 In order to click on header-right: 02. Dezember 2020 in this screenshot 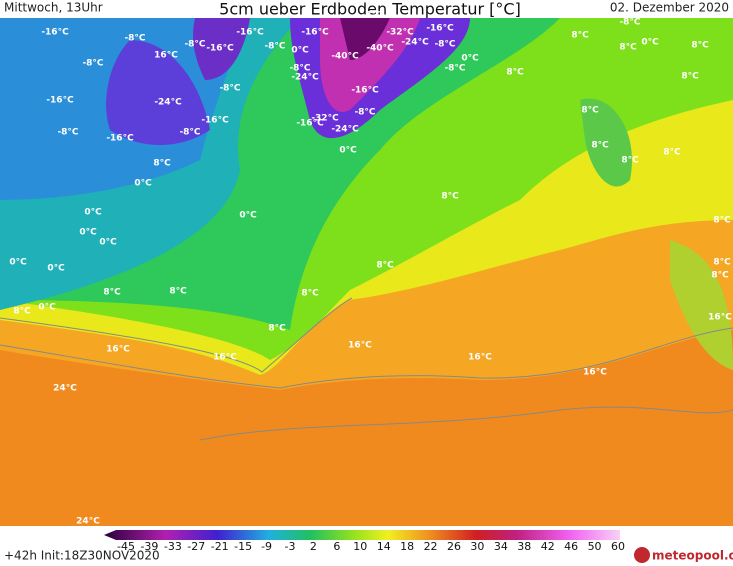, I will do `click(669, 8)`.